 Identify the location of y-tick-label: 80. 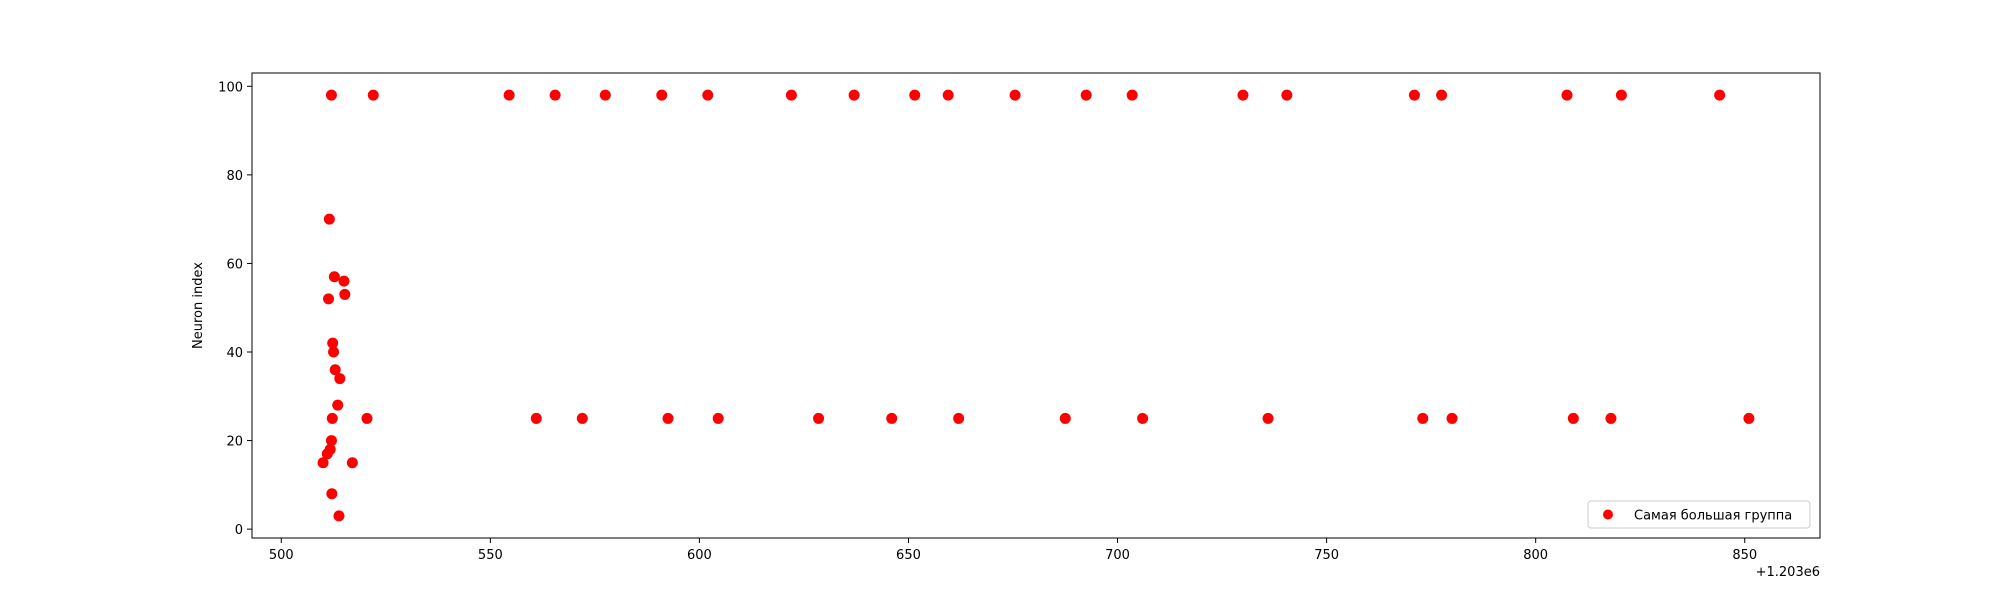
(234, 176).